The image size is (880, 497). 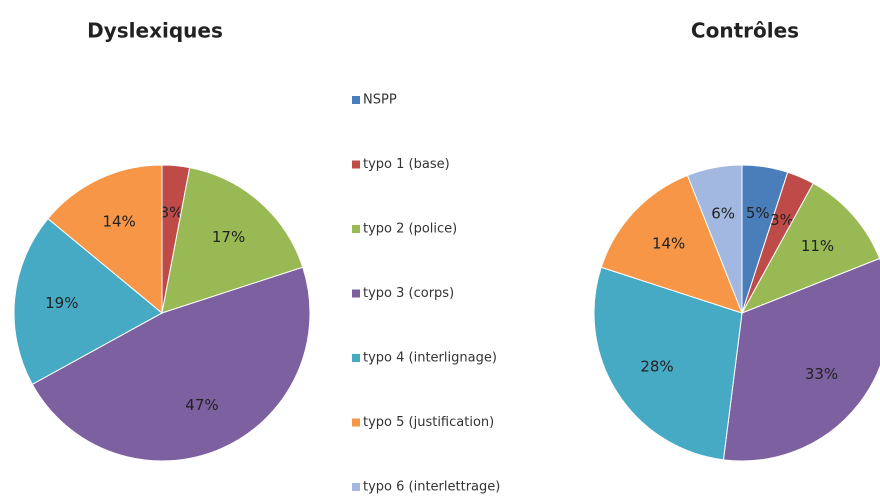 What do you see at coordinates (745, 31) in the screenshot?
I see `chart-title: Contrôles` at bounding box center [745, 31].